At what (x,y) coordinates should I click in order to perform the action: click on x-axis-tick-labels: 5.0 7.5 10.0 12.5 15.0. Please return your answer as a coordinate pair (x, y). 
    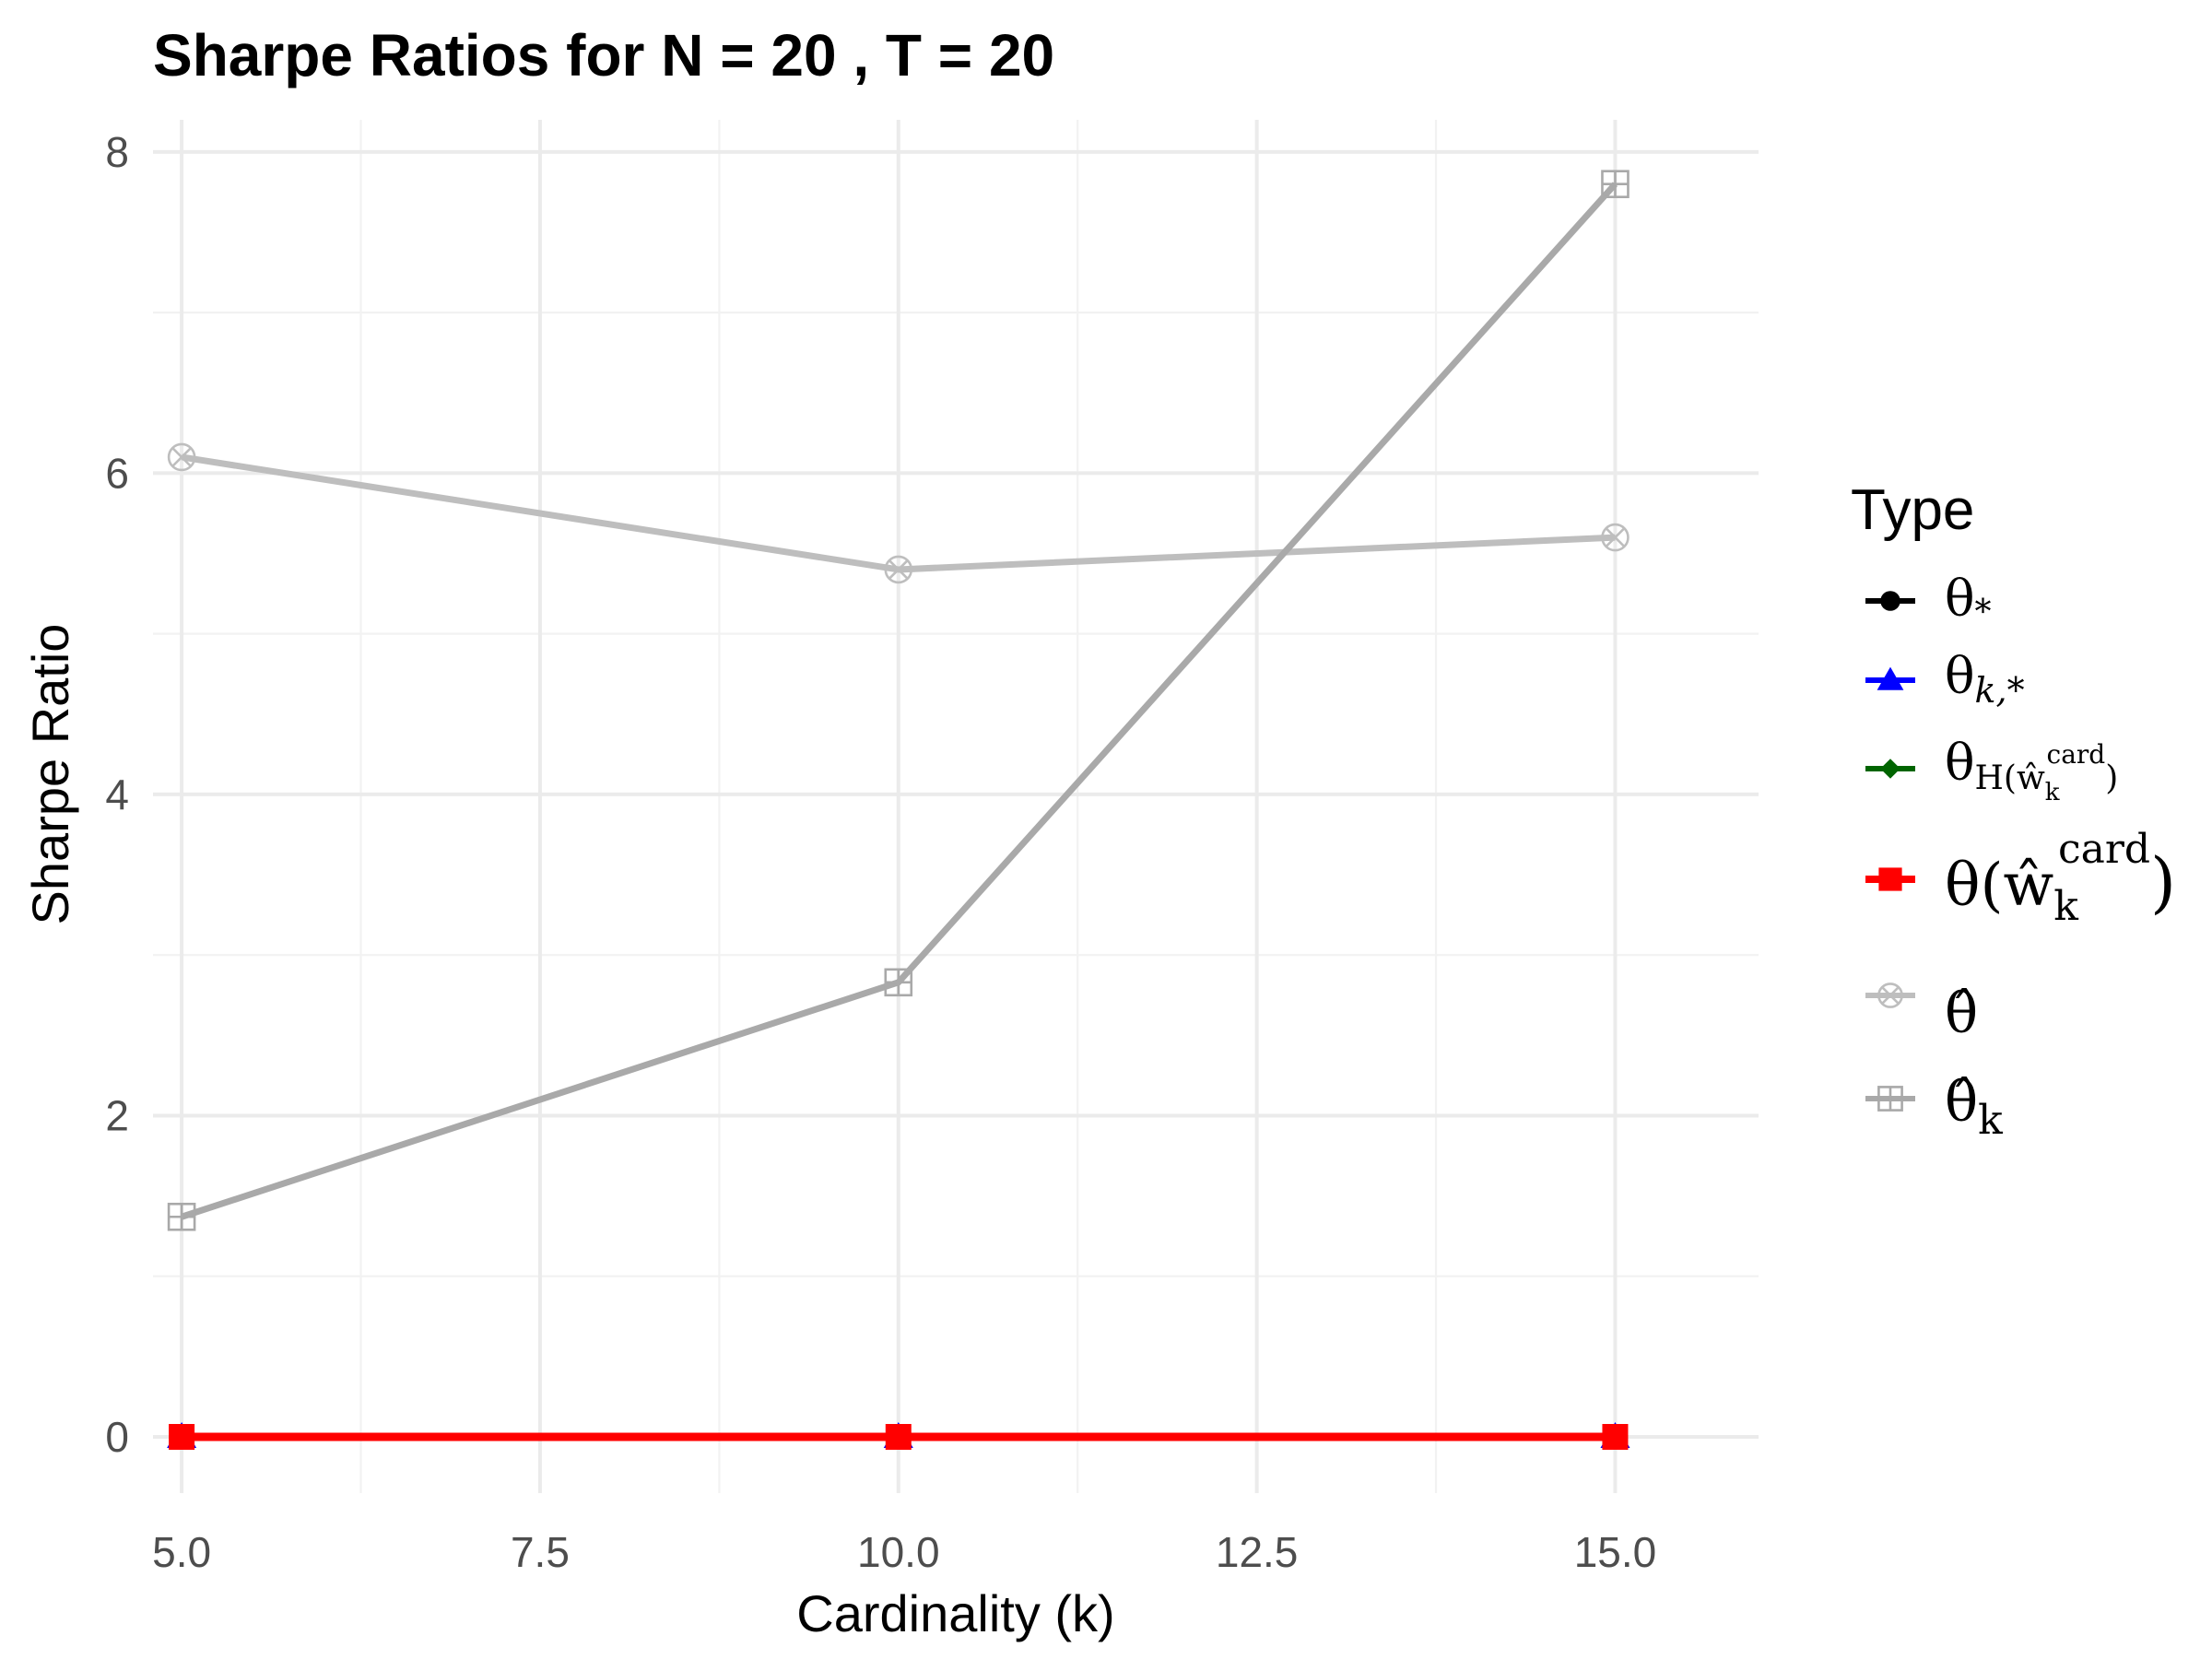
    Looking at the image, I should click on (904, 1552).